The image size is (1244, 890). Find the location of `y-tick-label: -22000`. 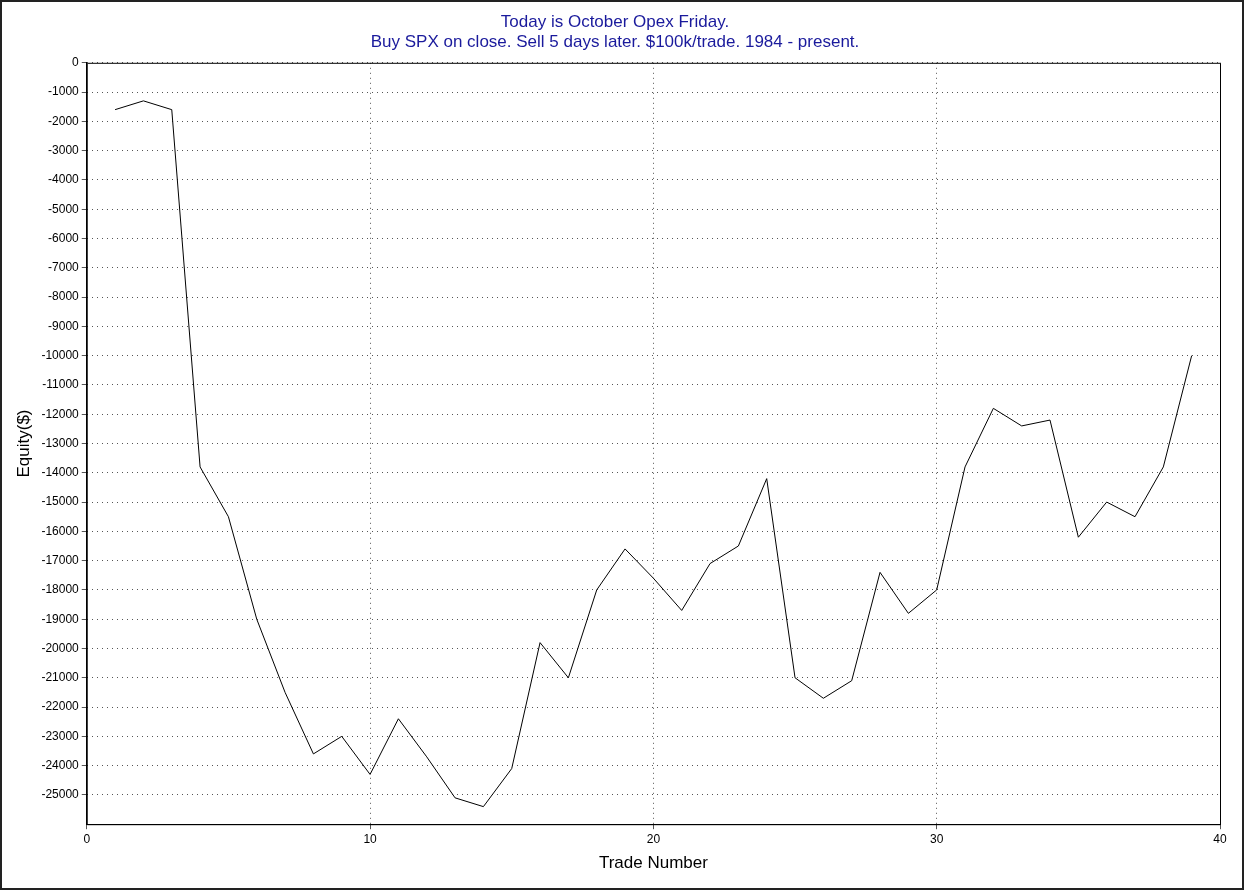

y-tick-label: -22000 is located at coordinates (60, 706).